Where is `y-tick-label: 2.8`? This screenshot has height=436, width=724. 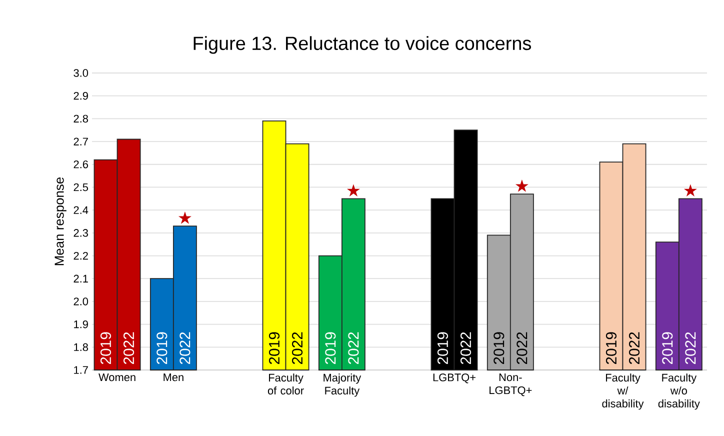 y-tick-label: 2.8 is located at coordinates (81, 118).